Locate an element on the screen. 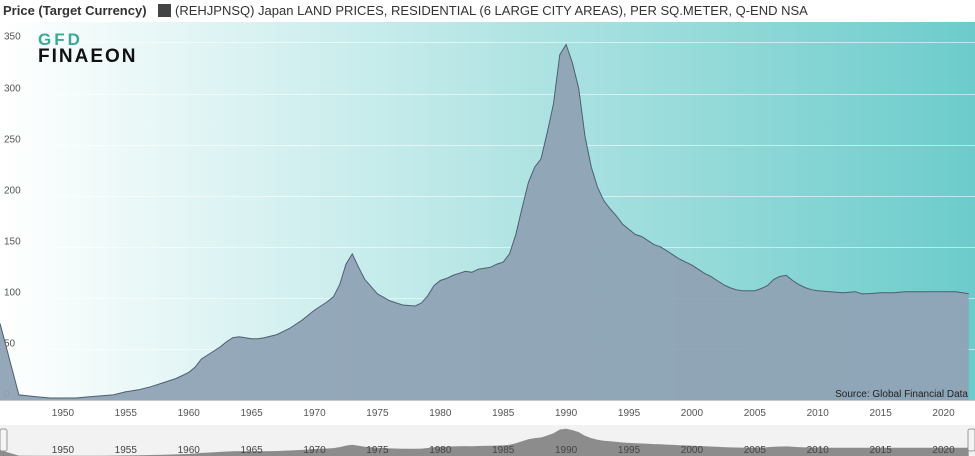 This screenshot has height=456, width=975. navigator-tick-label: 2000 is located at coordinates (692, 450).